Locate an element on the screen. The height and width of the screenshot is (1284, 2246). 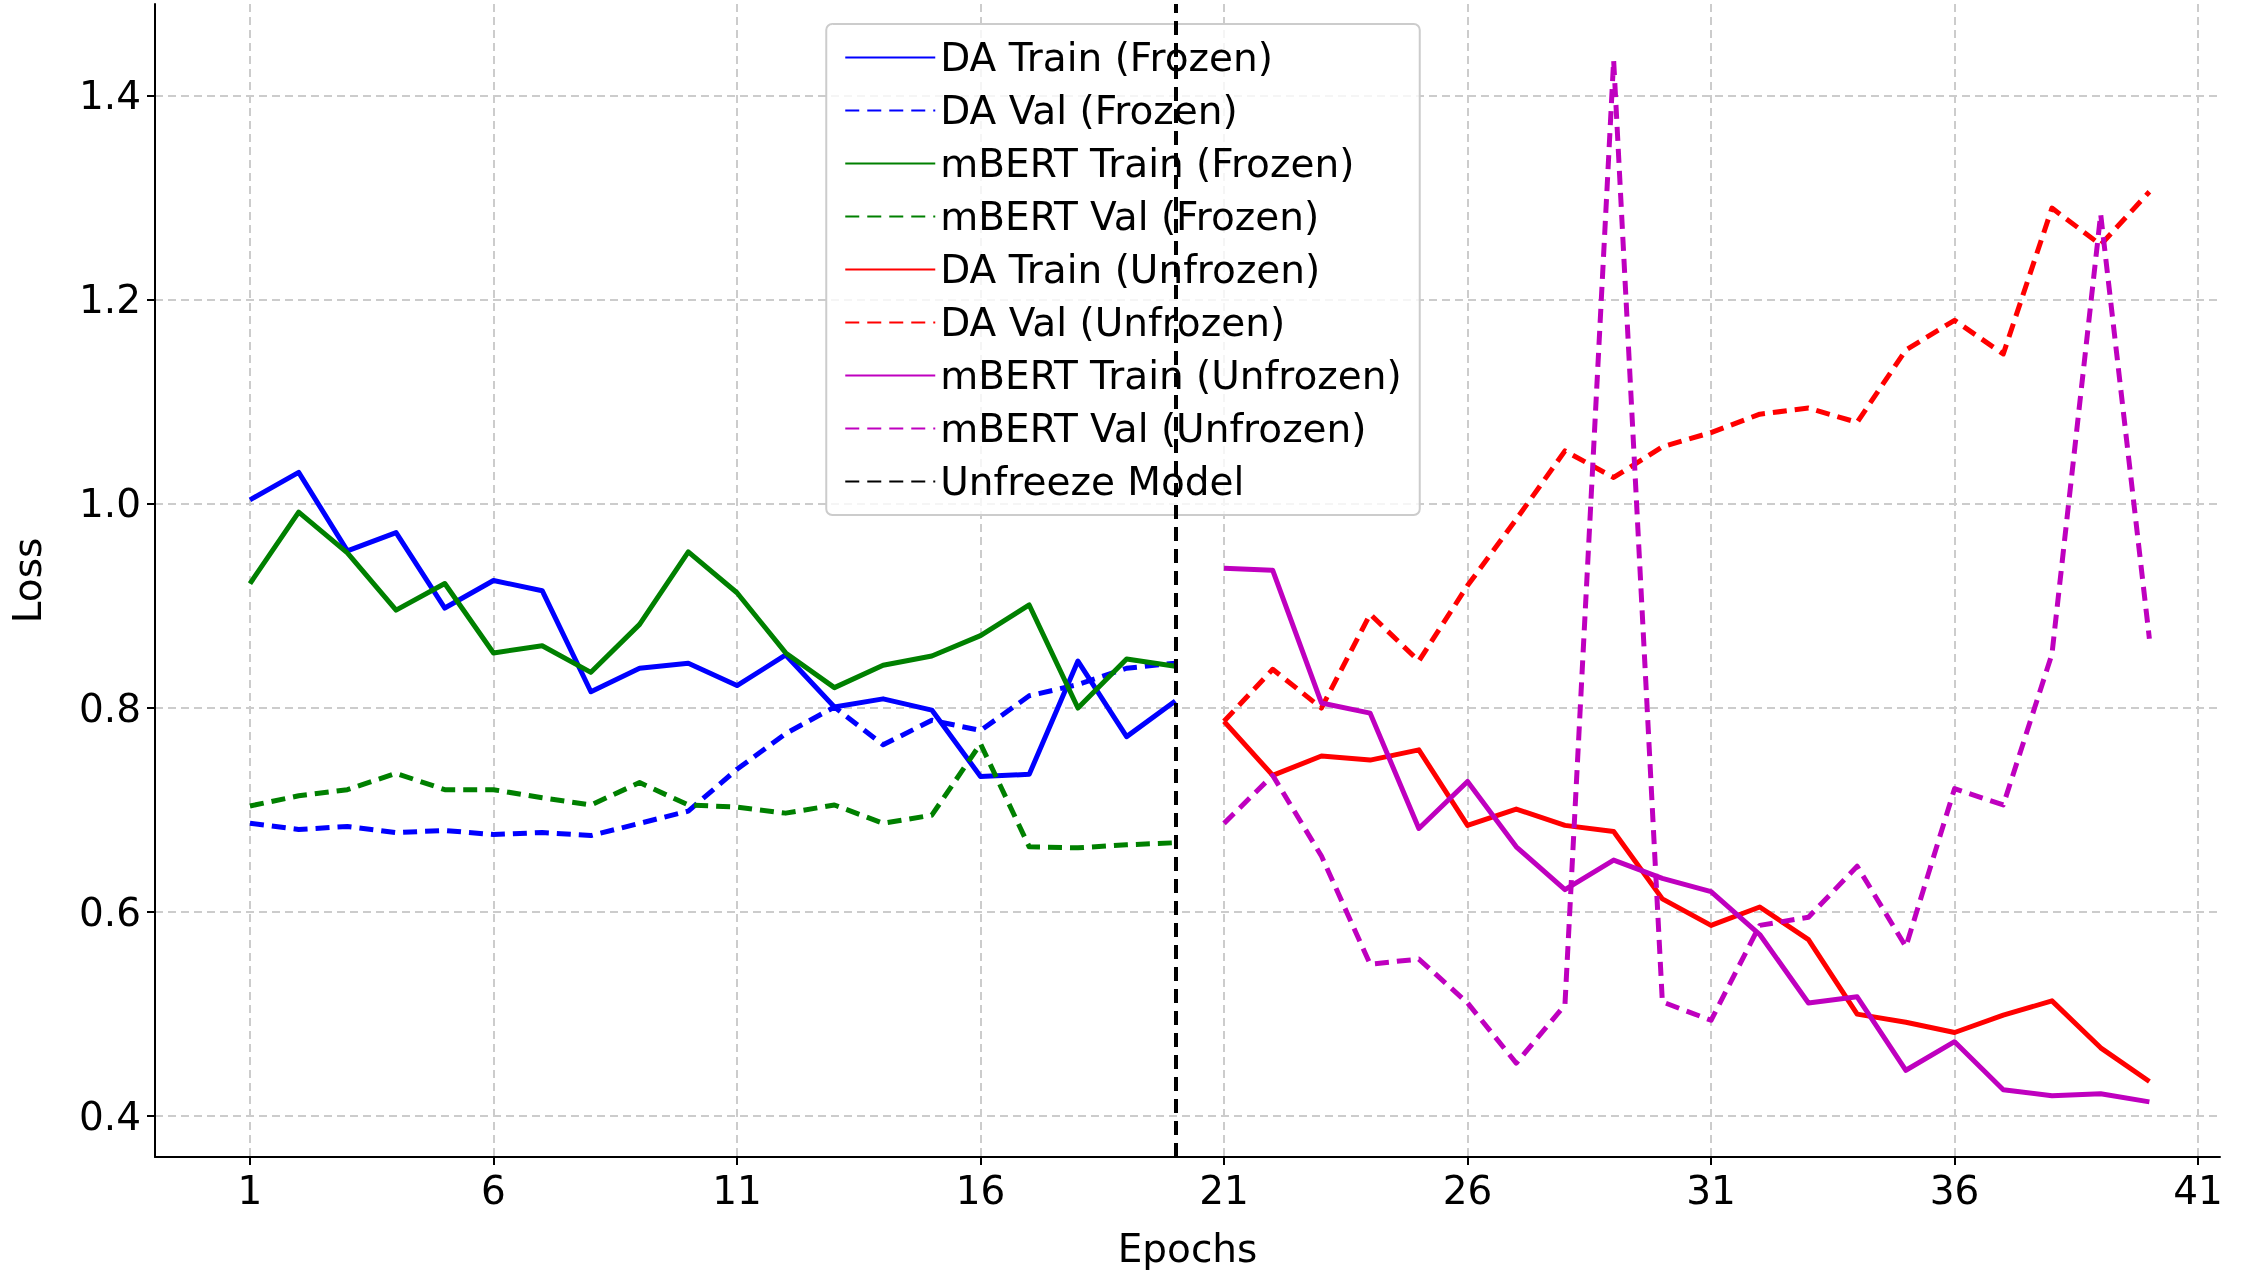
legend-label: mBERT Val (Unfrozen) is located at coordinates (1153, 428).